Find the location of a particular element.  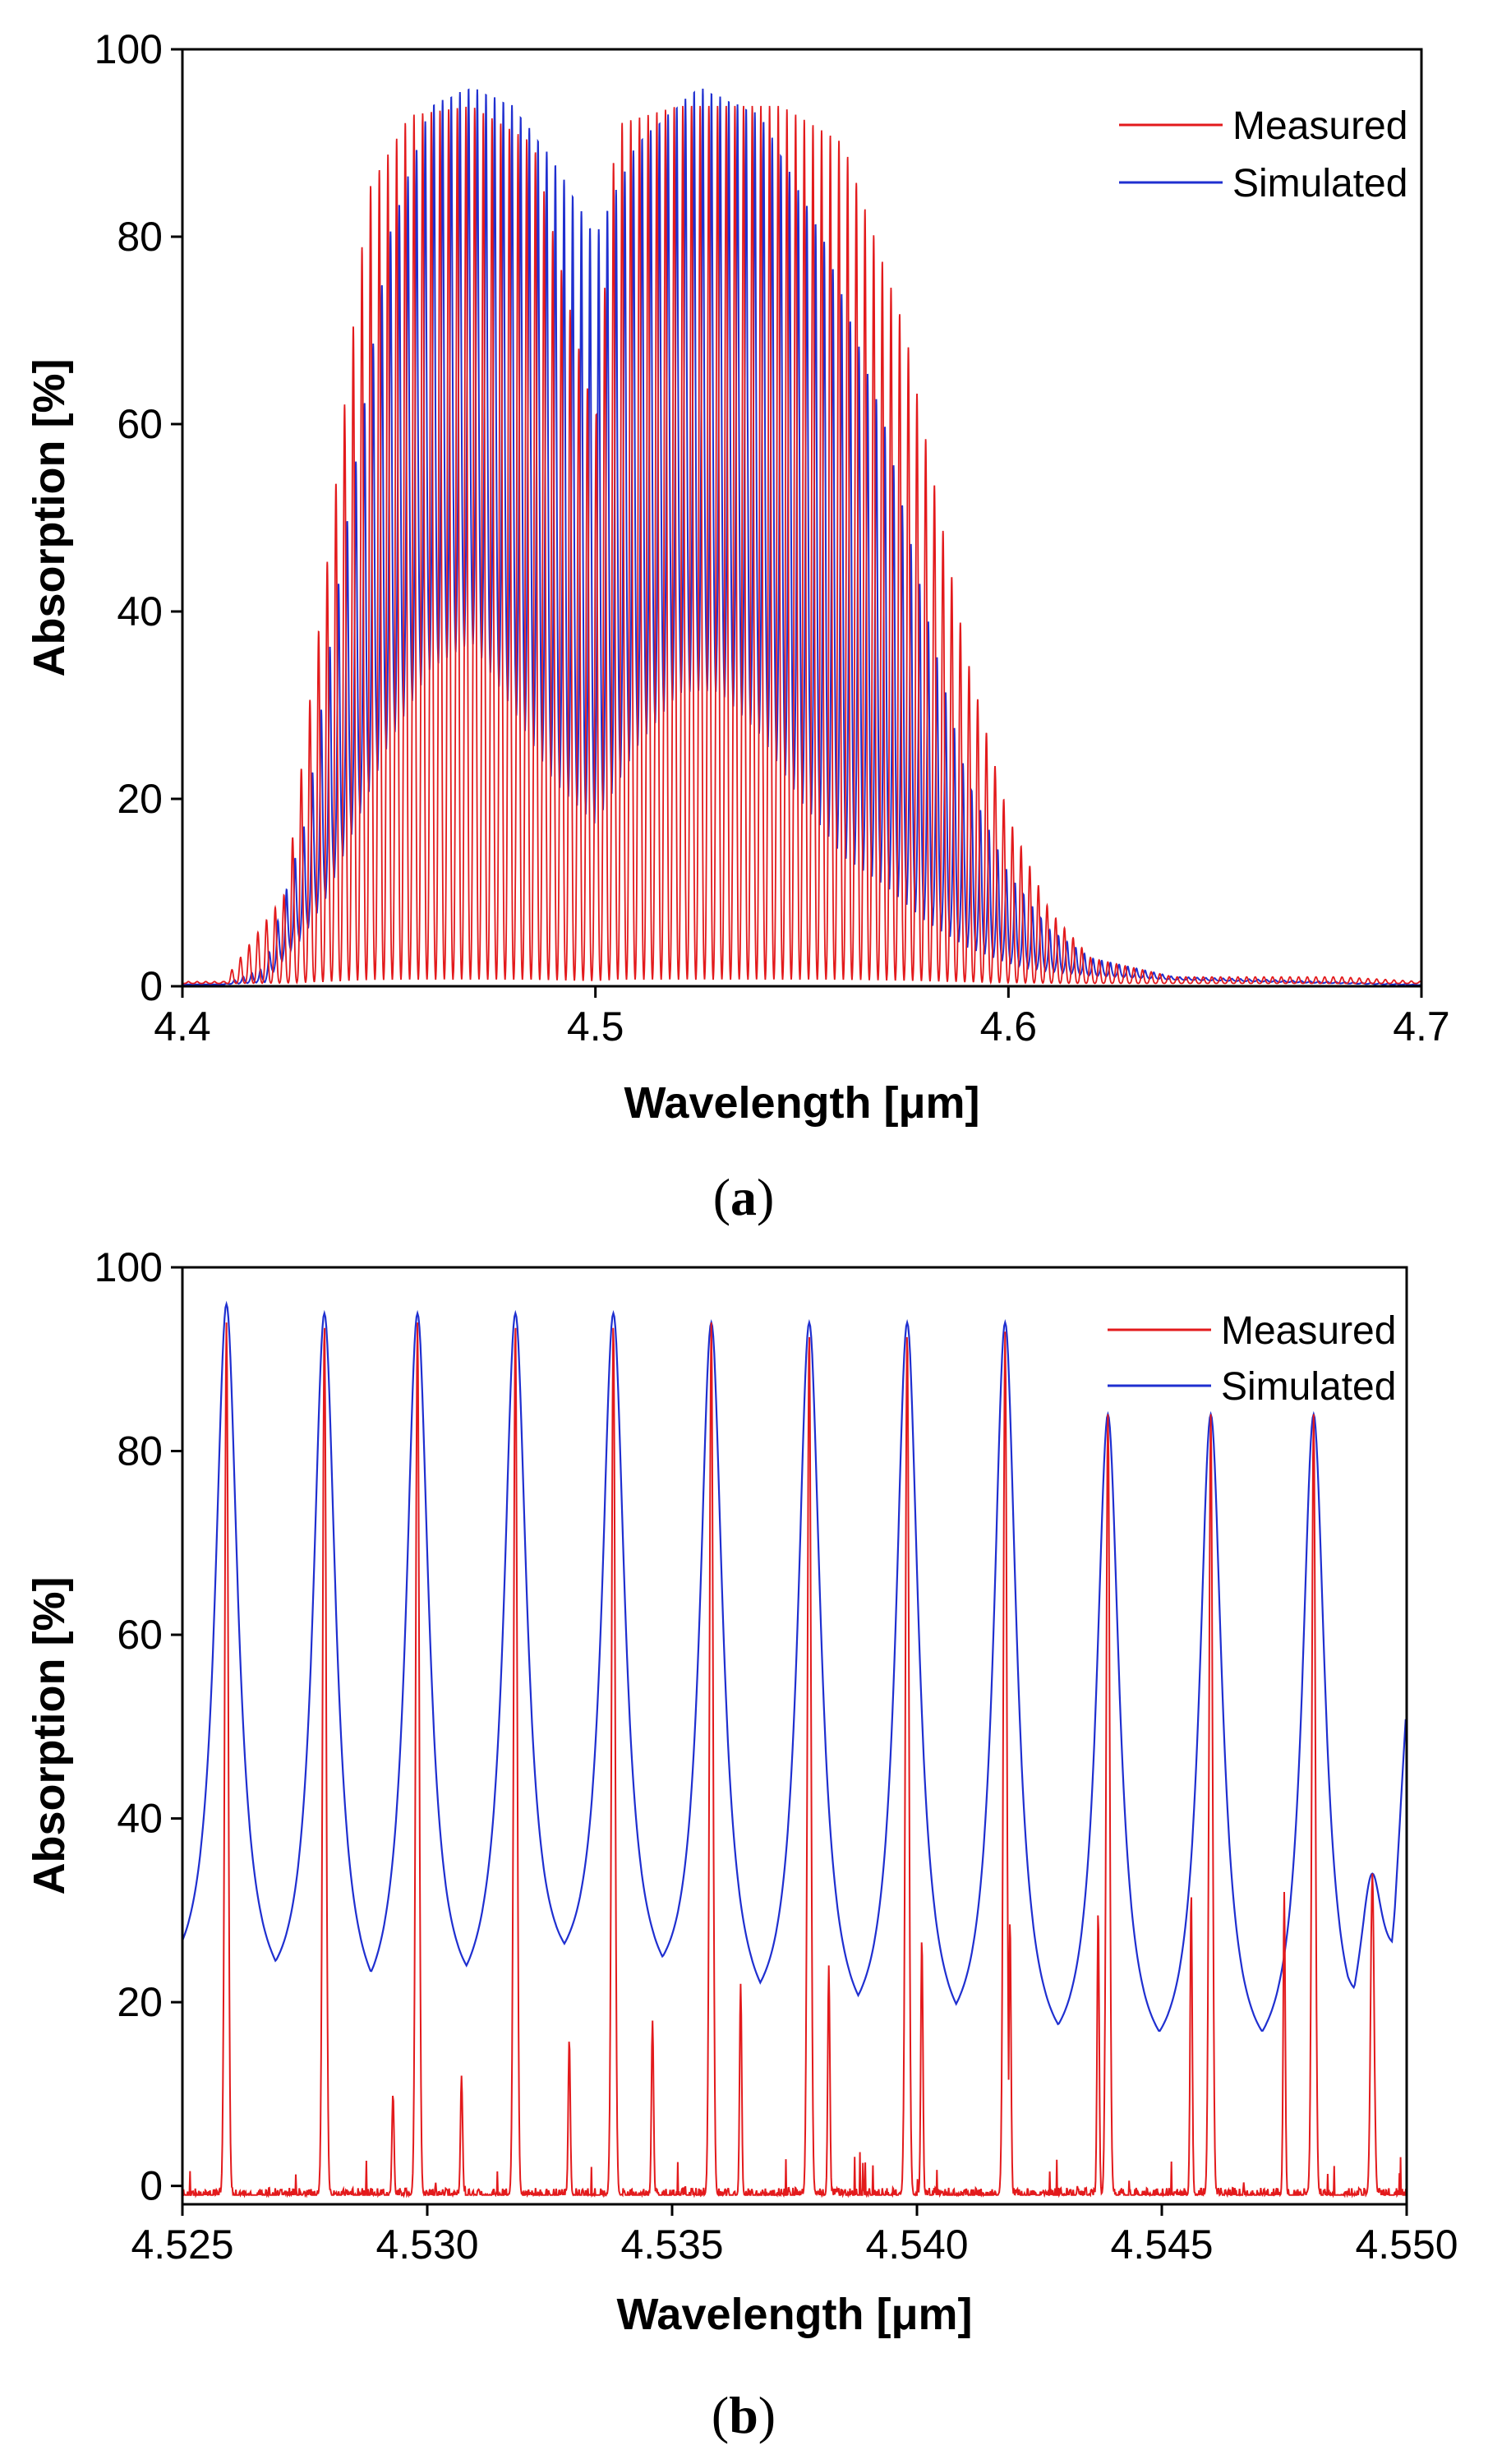

x-tick-label: 4.6 is located at coordinates (1009, 1027).